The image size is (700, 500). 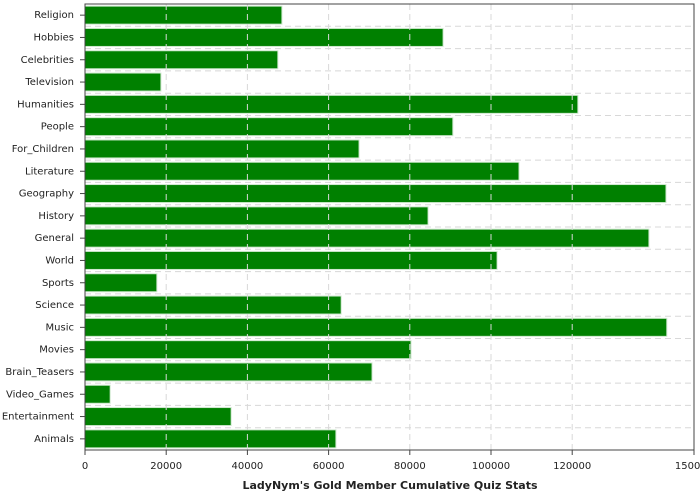 I want to click on y-tick-label: Television, so click(x=49, y=82).